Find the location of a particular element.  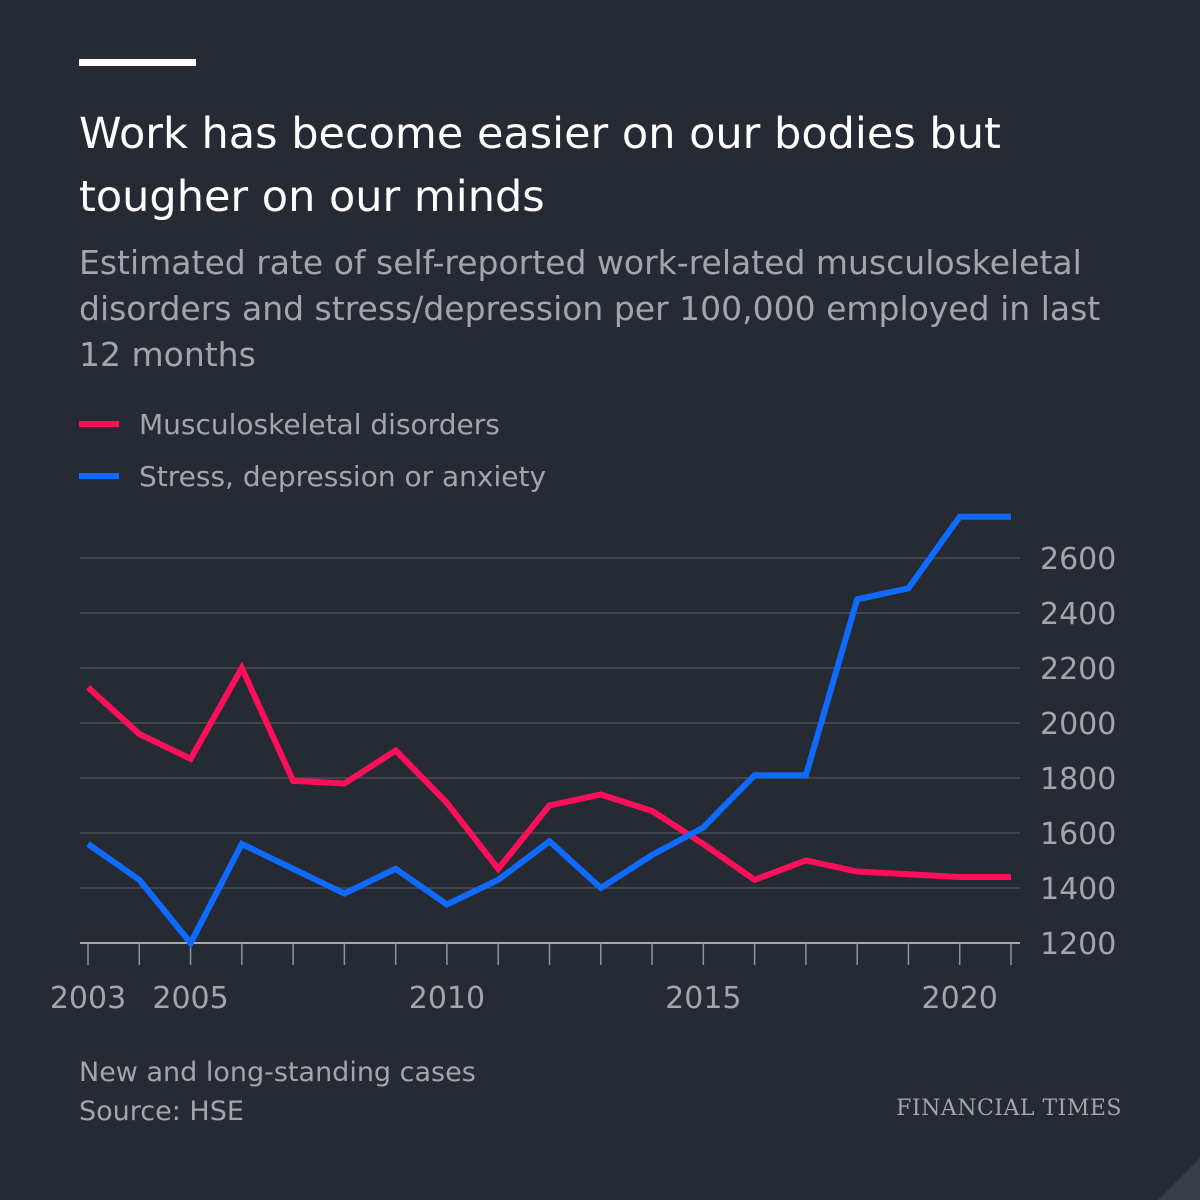

legend-label-musculoskeletal: Musculoskeletal disorders is located at coordinates (319, 424).